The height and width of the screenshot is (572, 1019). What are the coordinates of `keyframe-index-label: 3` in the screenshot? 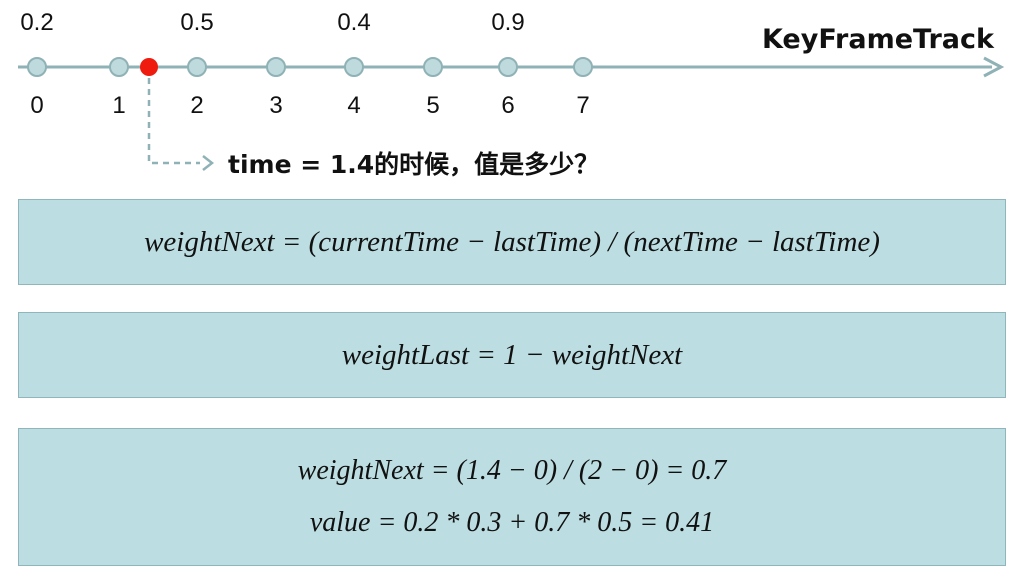 It's located at (275, 105).